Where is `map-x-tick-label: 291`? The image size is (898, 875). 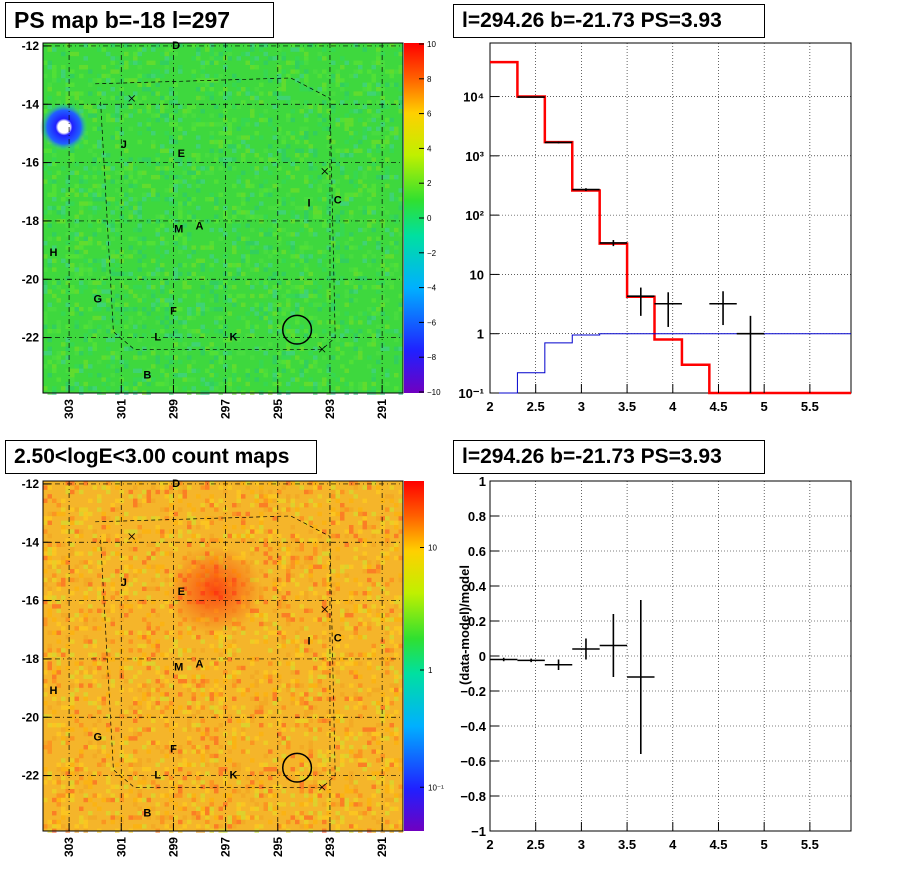
map-x-tick-label: 291 is located at coordinates (382, 409).